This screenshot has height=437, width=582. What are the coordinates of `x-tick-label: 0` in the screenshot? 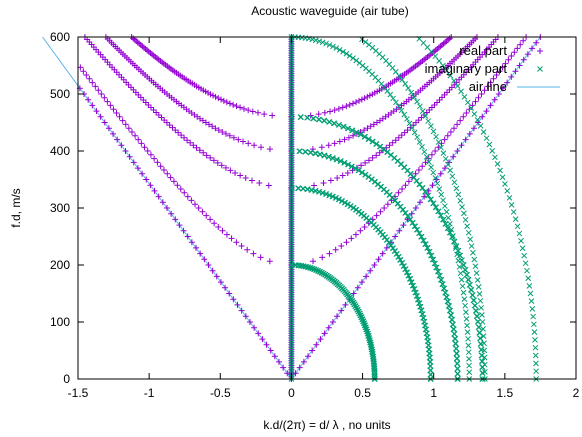 It's located at (291, 393).